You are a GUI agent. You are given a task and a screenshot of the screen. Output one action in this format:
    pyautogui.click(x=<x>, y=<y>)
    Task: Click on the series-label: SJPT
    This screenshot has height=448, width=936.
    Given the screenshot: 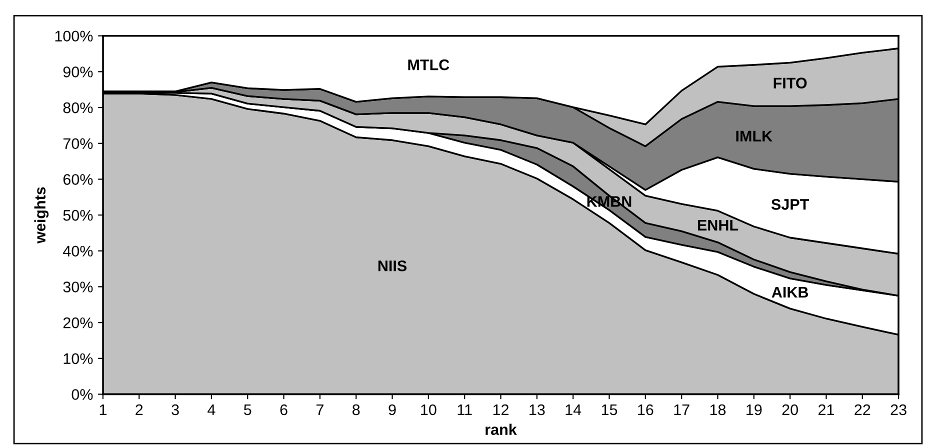 What is the action you would take?
    pyautogui.click(x=790, y=204)
    